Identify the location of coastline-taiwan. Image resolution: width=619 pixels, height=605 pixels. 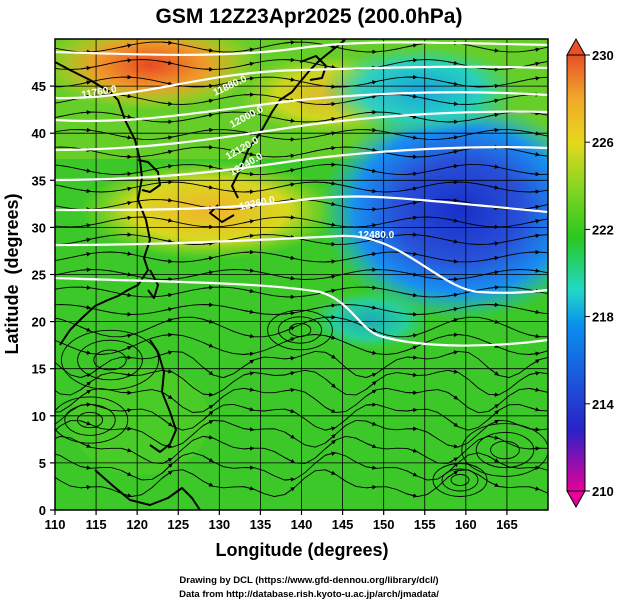
(153, 284).